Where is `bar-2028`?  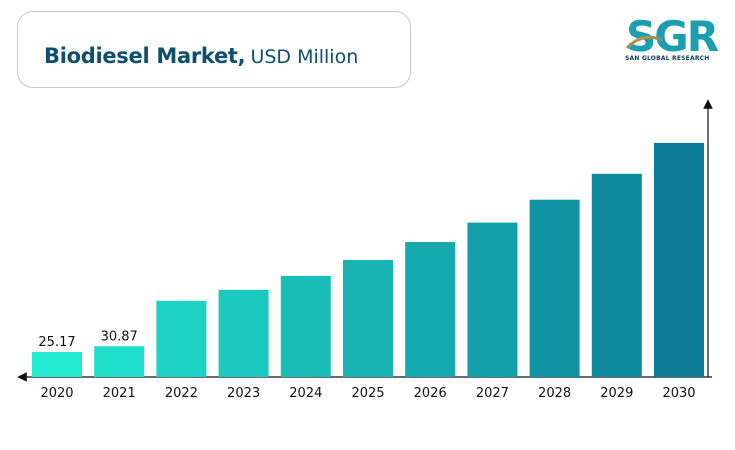
bar-2028 is located at coordinates (554, 288).